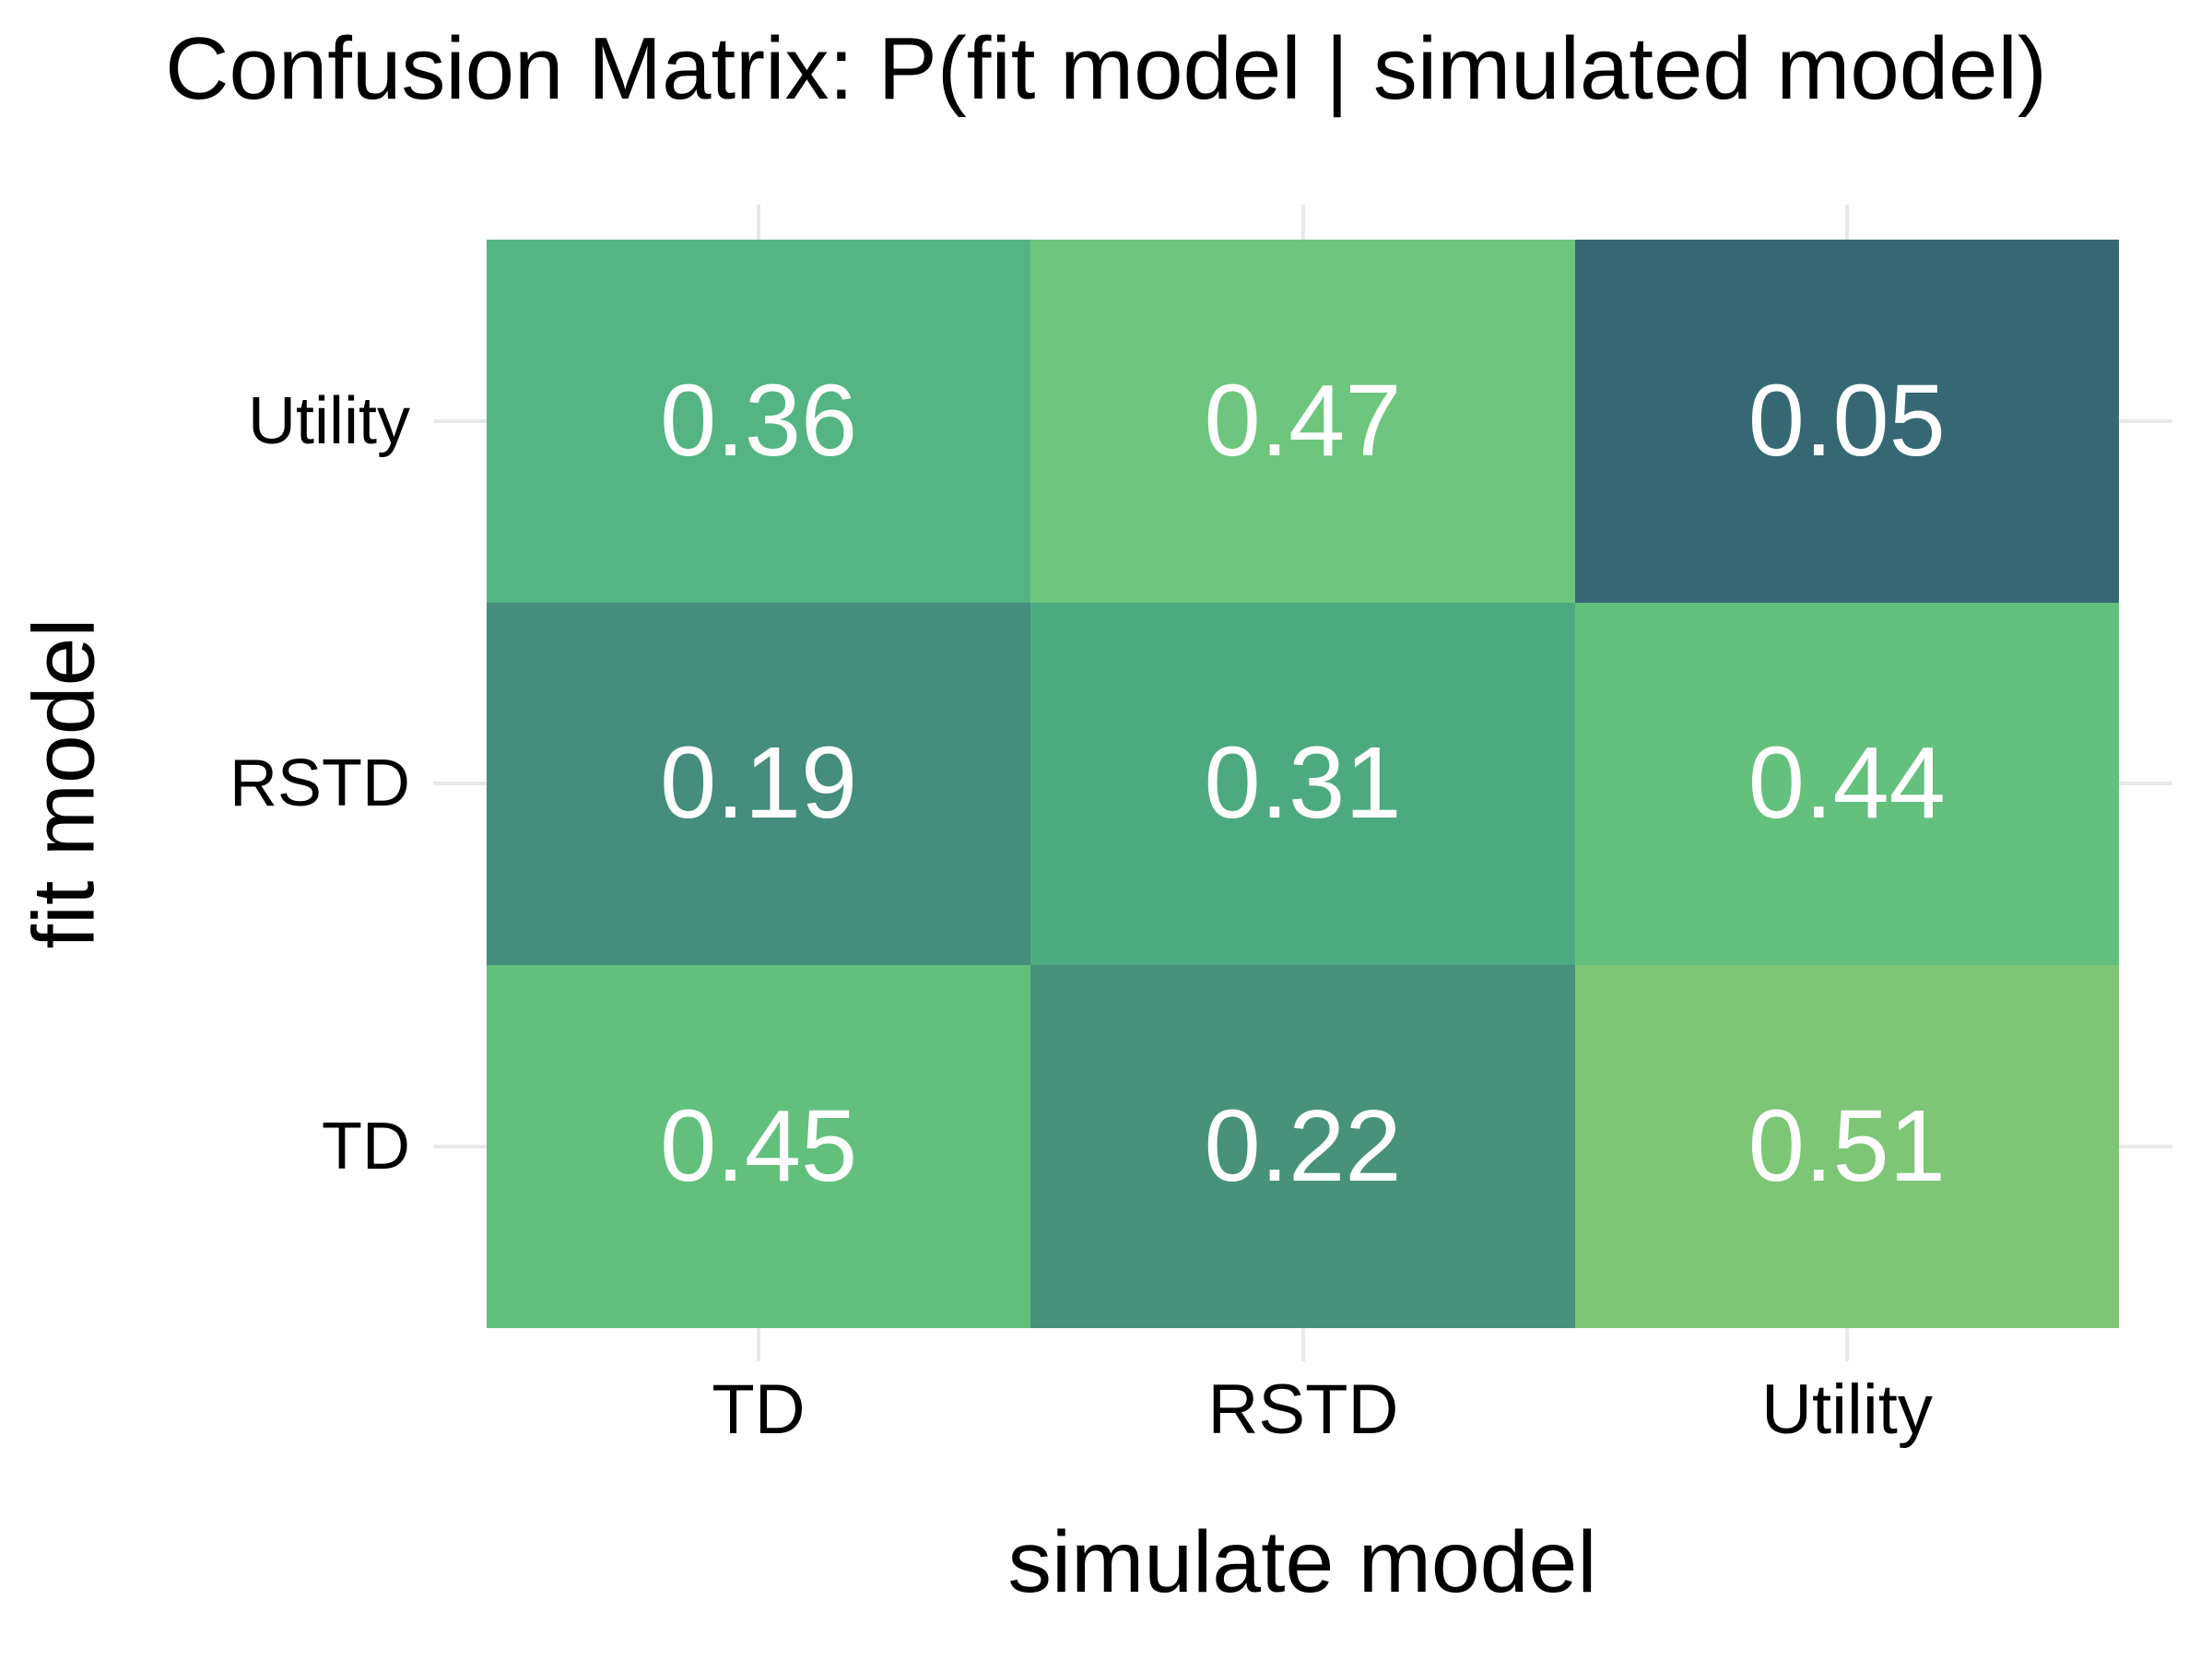  Describe the element at coordinates (759, 784) in the screenshot. I see `heatmap-cell-rstd-td: 0.19` at that location.